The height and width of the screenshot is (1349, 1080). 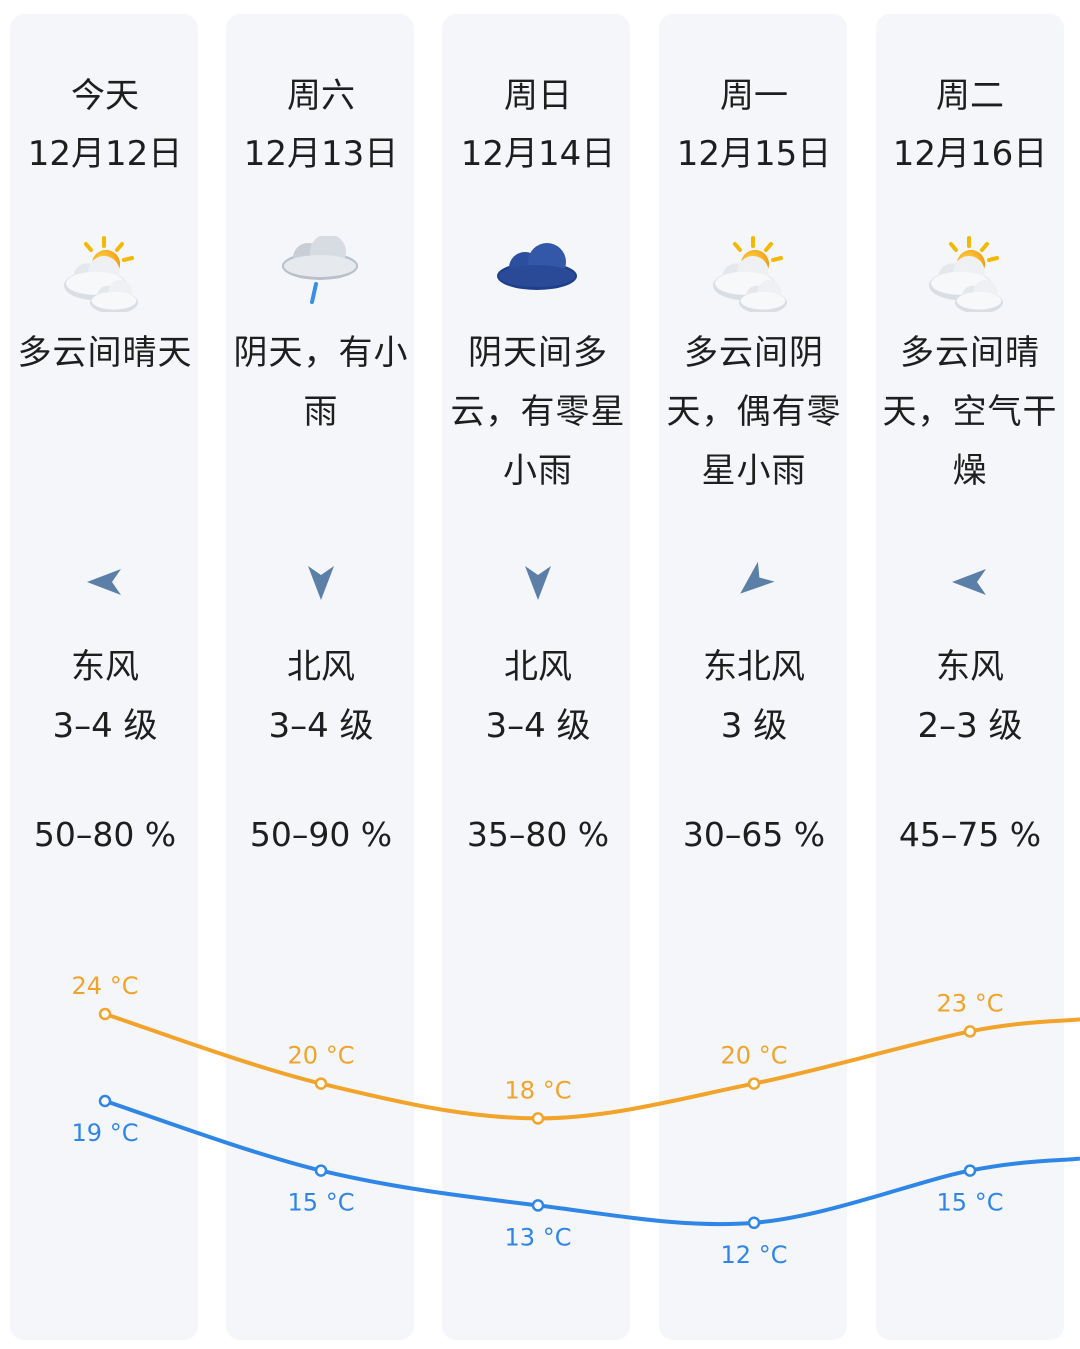 I want to click on weather-description: 阴天，有小雨, so click(x=321, y=383).